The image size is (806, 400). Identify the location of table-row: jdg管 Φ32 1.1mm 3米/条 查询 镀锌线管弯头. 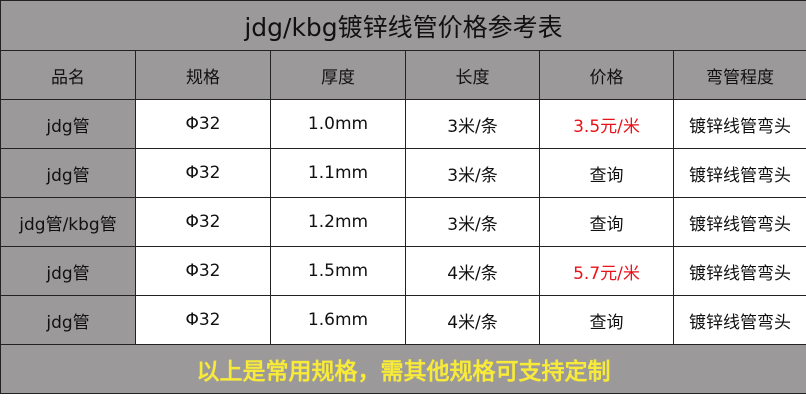
(403, 173).